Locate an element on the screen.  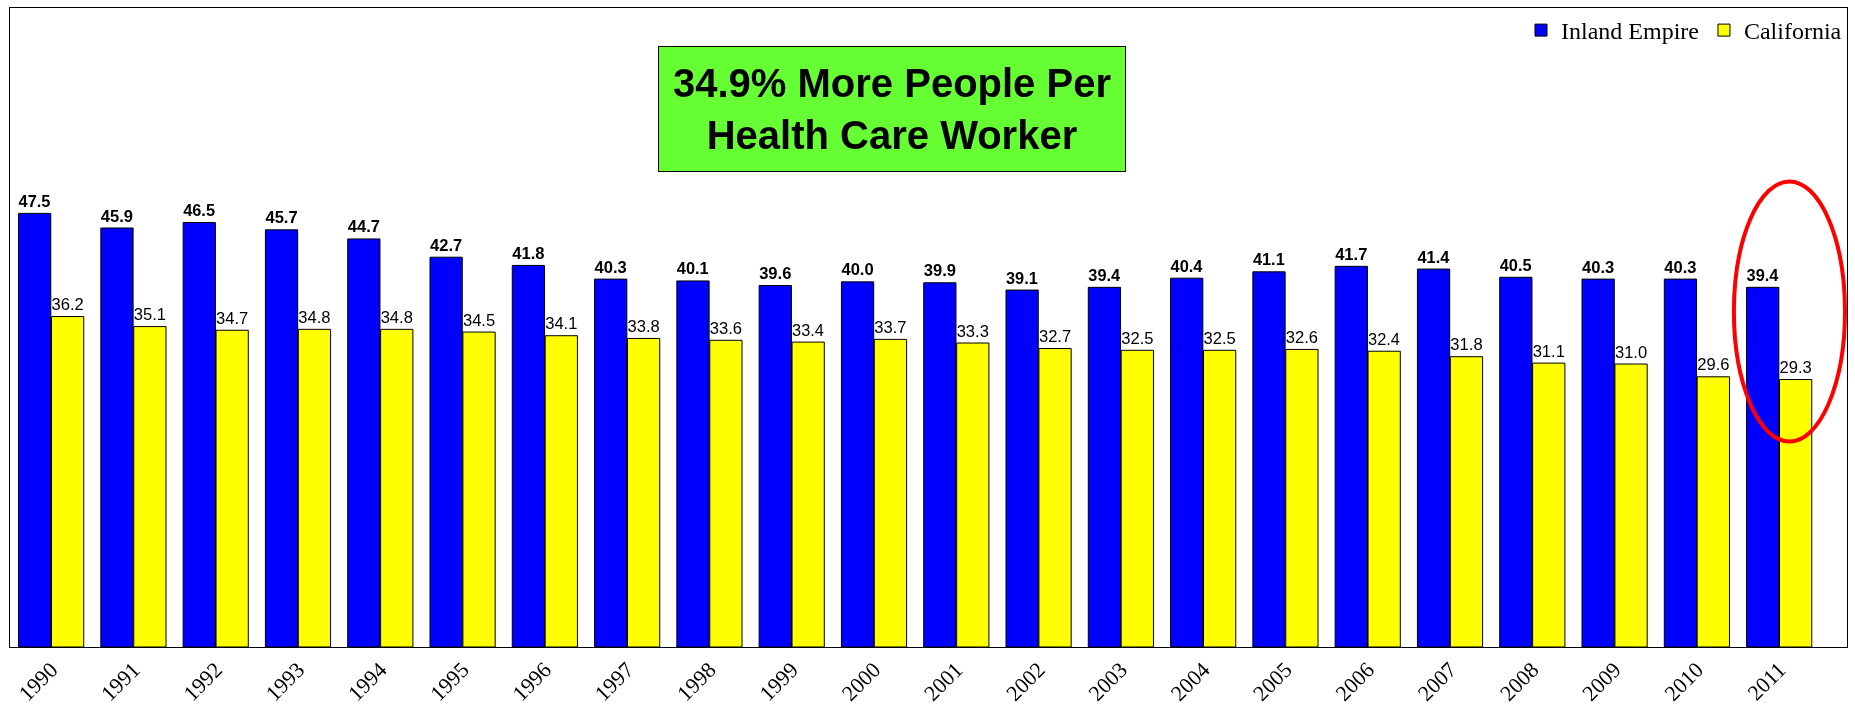
data-label: 39.6 is located at coordinates (775, 274).